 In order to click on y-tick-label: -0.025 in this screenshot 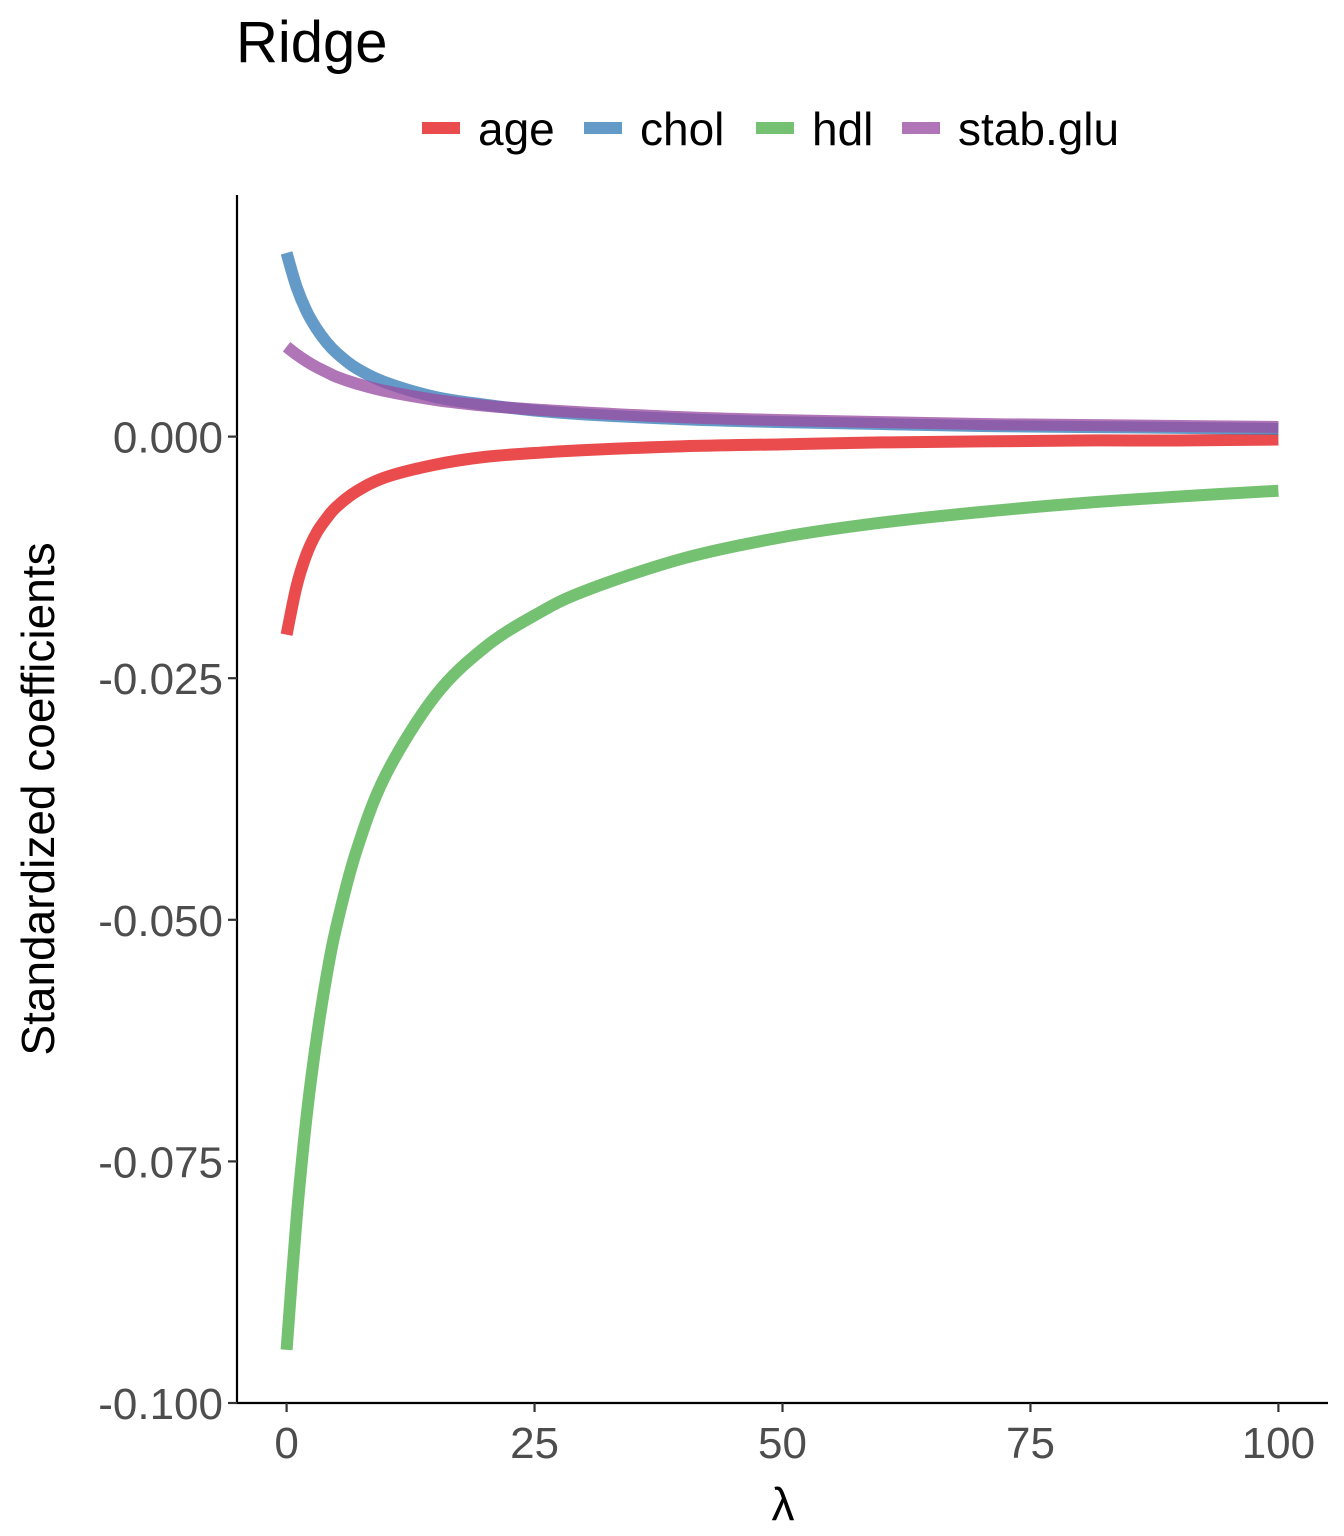, I will do `click(160, 679)`.